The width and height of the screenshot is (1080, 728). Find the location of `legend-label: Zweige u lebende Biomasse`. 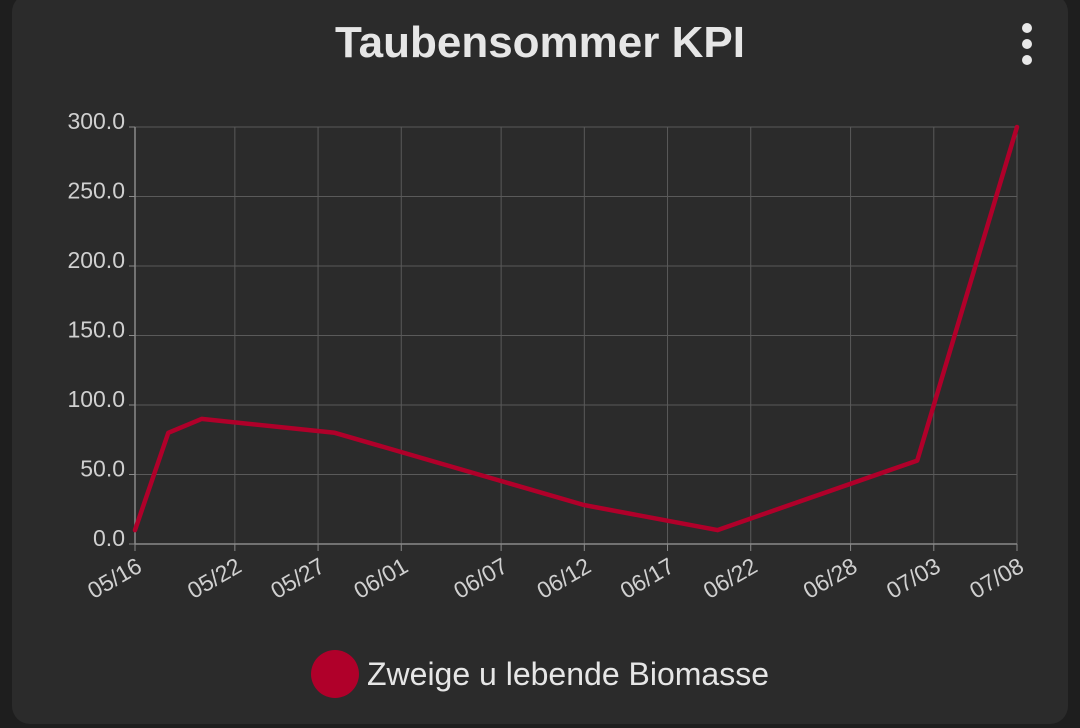

legend-label: Zweige u lebende Biomasse is located at coordinates (567, 673).